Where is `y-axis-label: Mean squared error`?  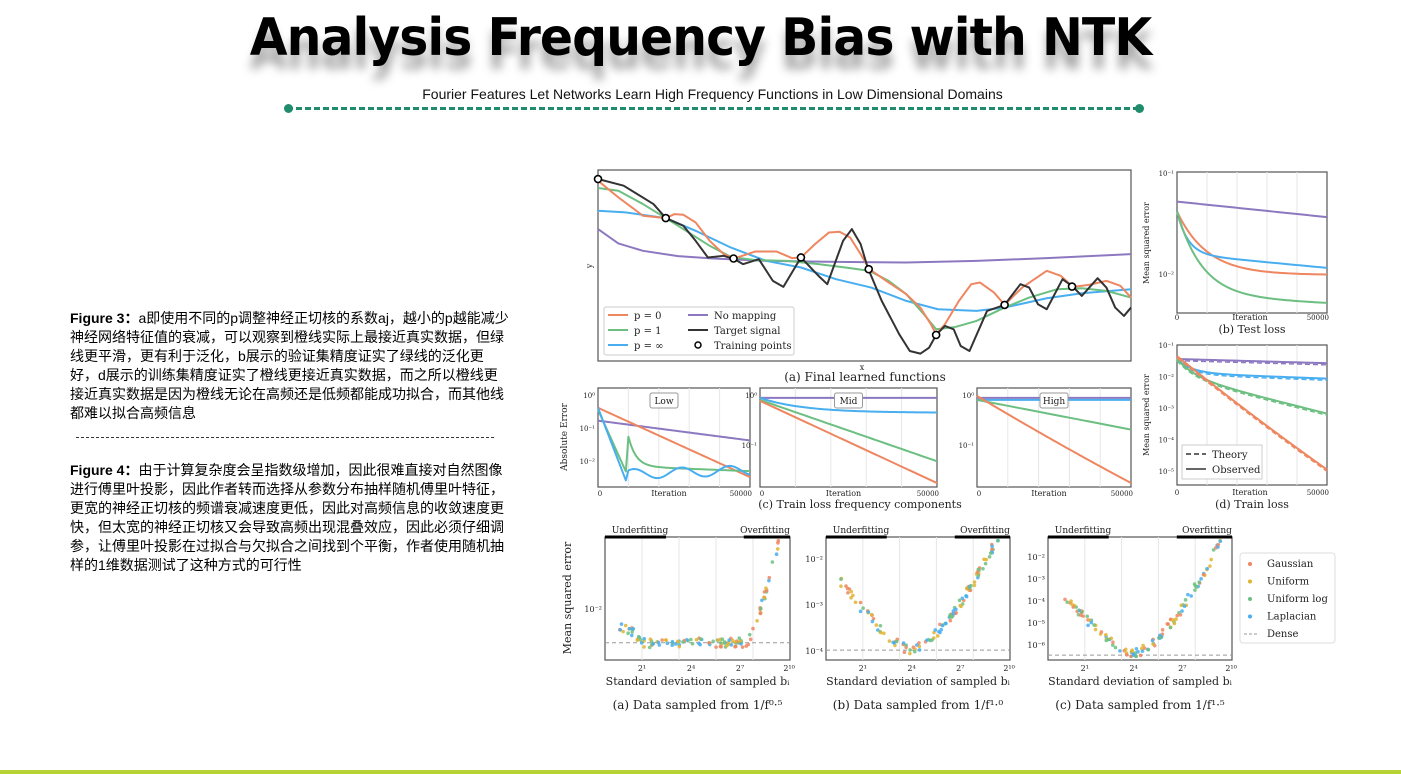
y-axis-label: Mean squared error is located at coordinates (1146, 415).